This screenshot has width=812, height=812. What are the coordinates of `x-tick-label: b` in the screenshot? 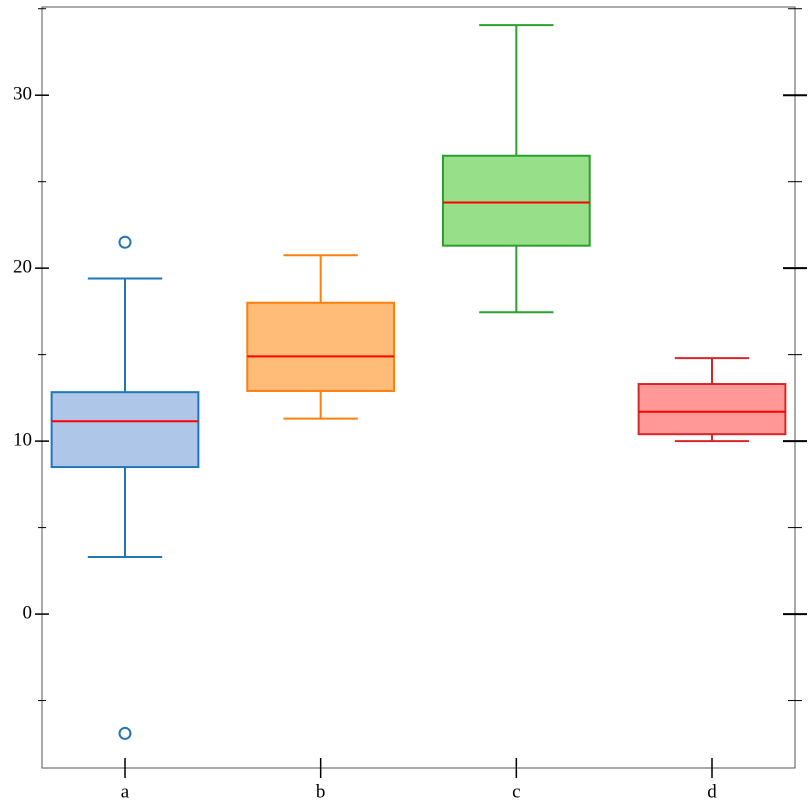 It's located at (321, 791).